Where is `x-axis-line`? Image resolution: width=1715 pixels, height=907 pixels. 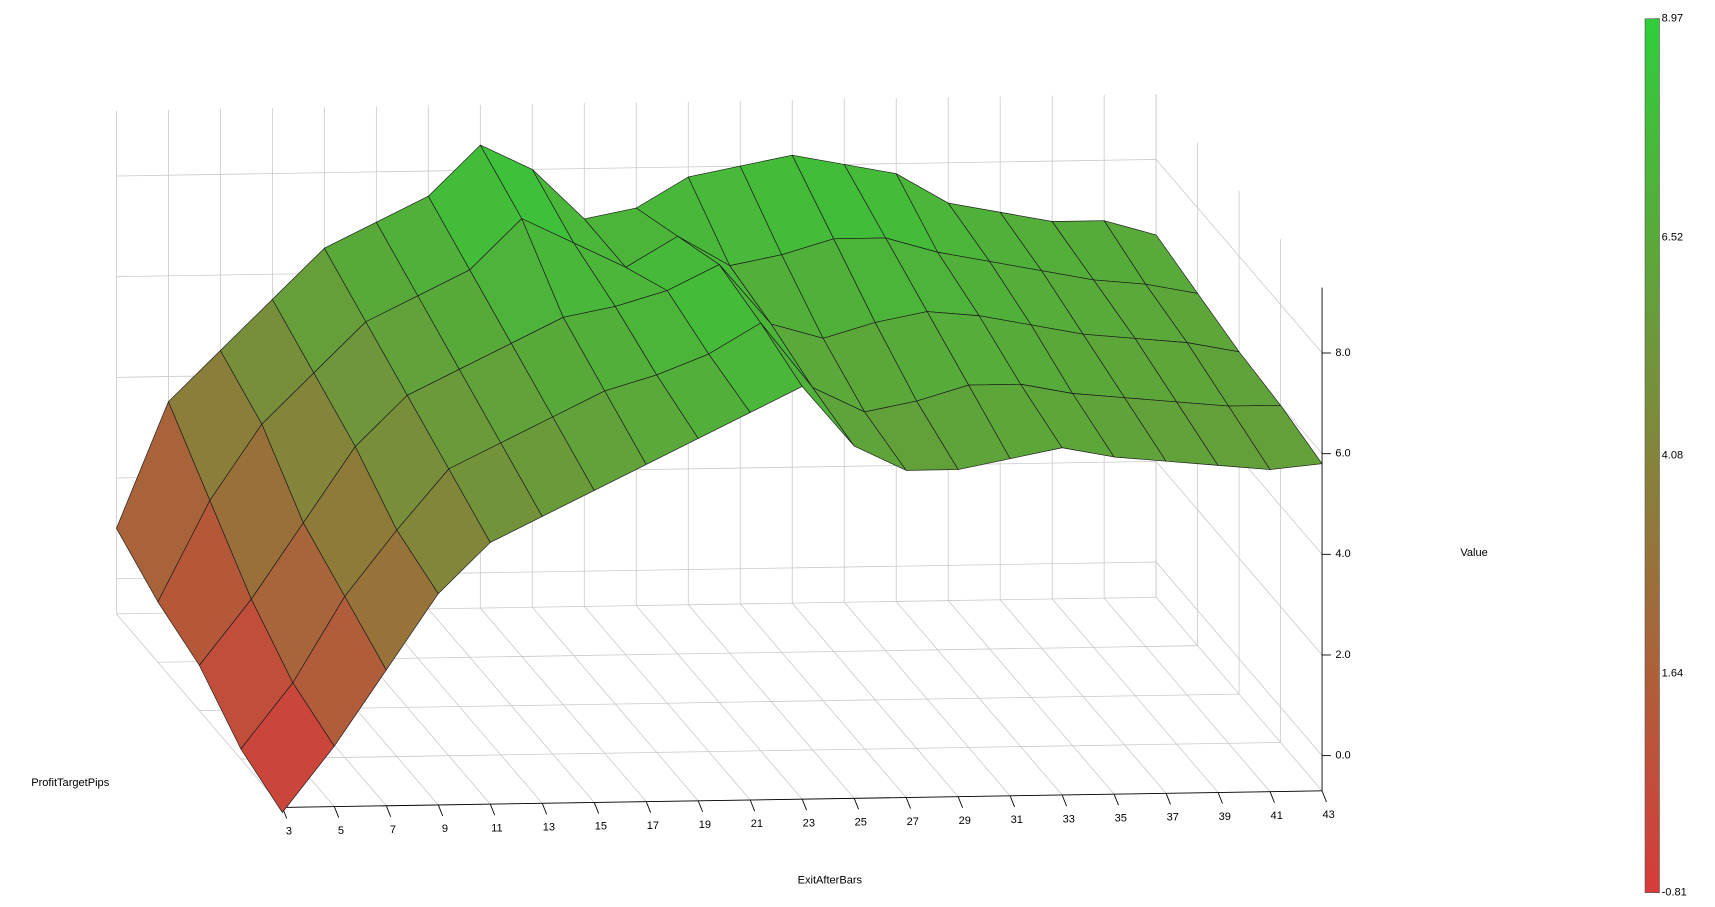
x-axis-line is located at coordinates (802, 799).